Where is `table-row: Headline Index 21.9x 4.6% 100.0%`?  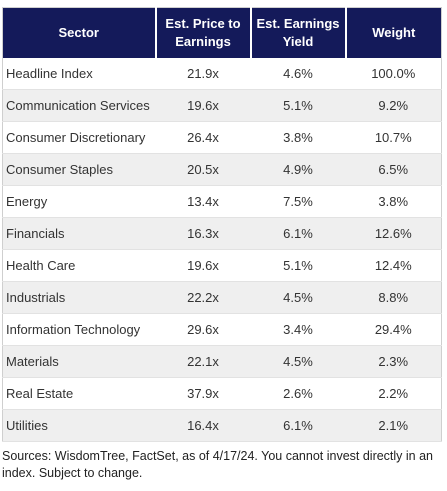 table-row: Headline Index 21.9x 4.6% 100.0% is located at coordinates (222, 74).